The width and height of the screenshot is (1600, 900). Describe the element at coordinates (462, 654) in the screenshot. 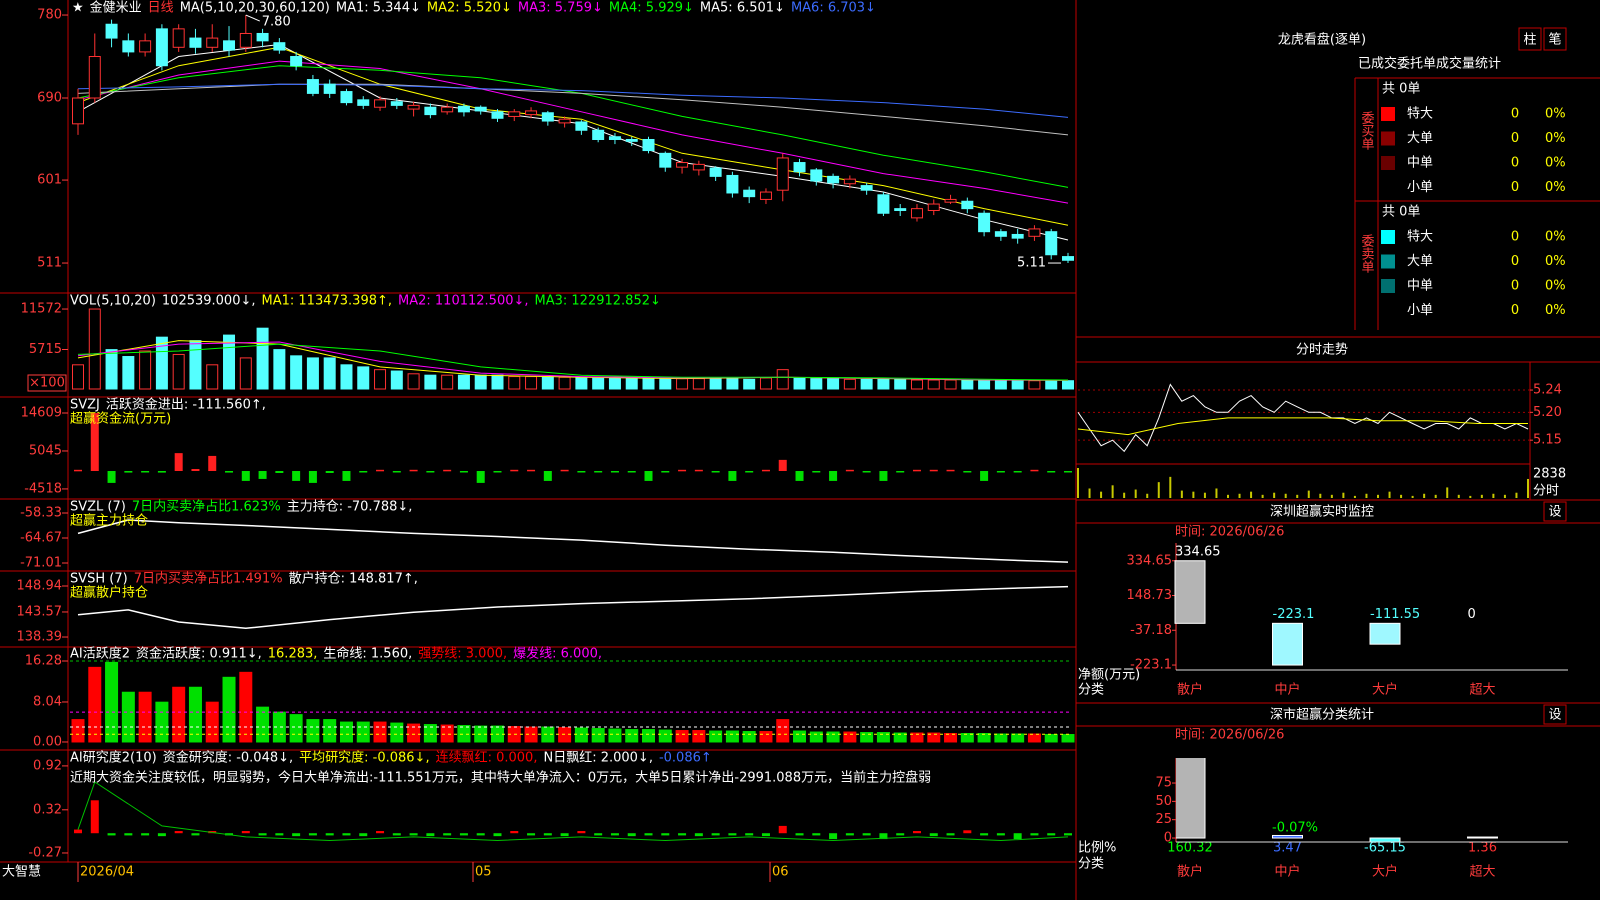

I see `header-item: 强势线: 3.000,` at that location.